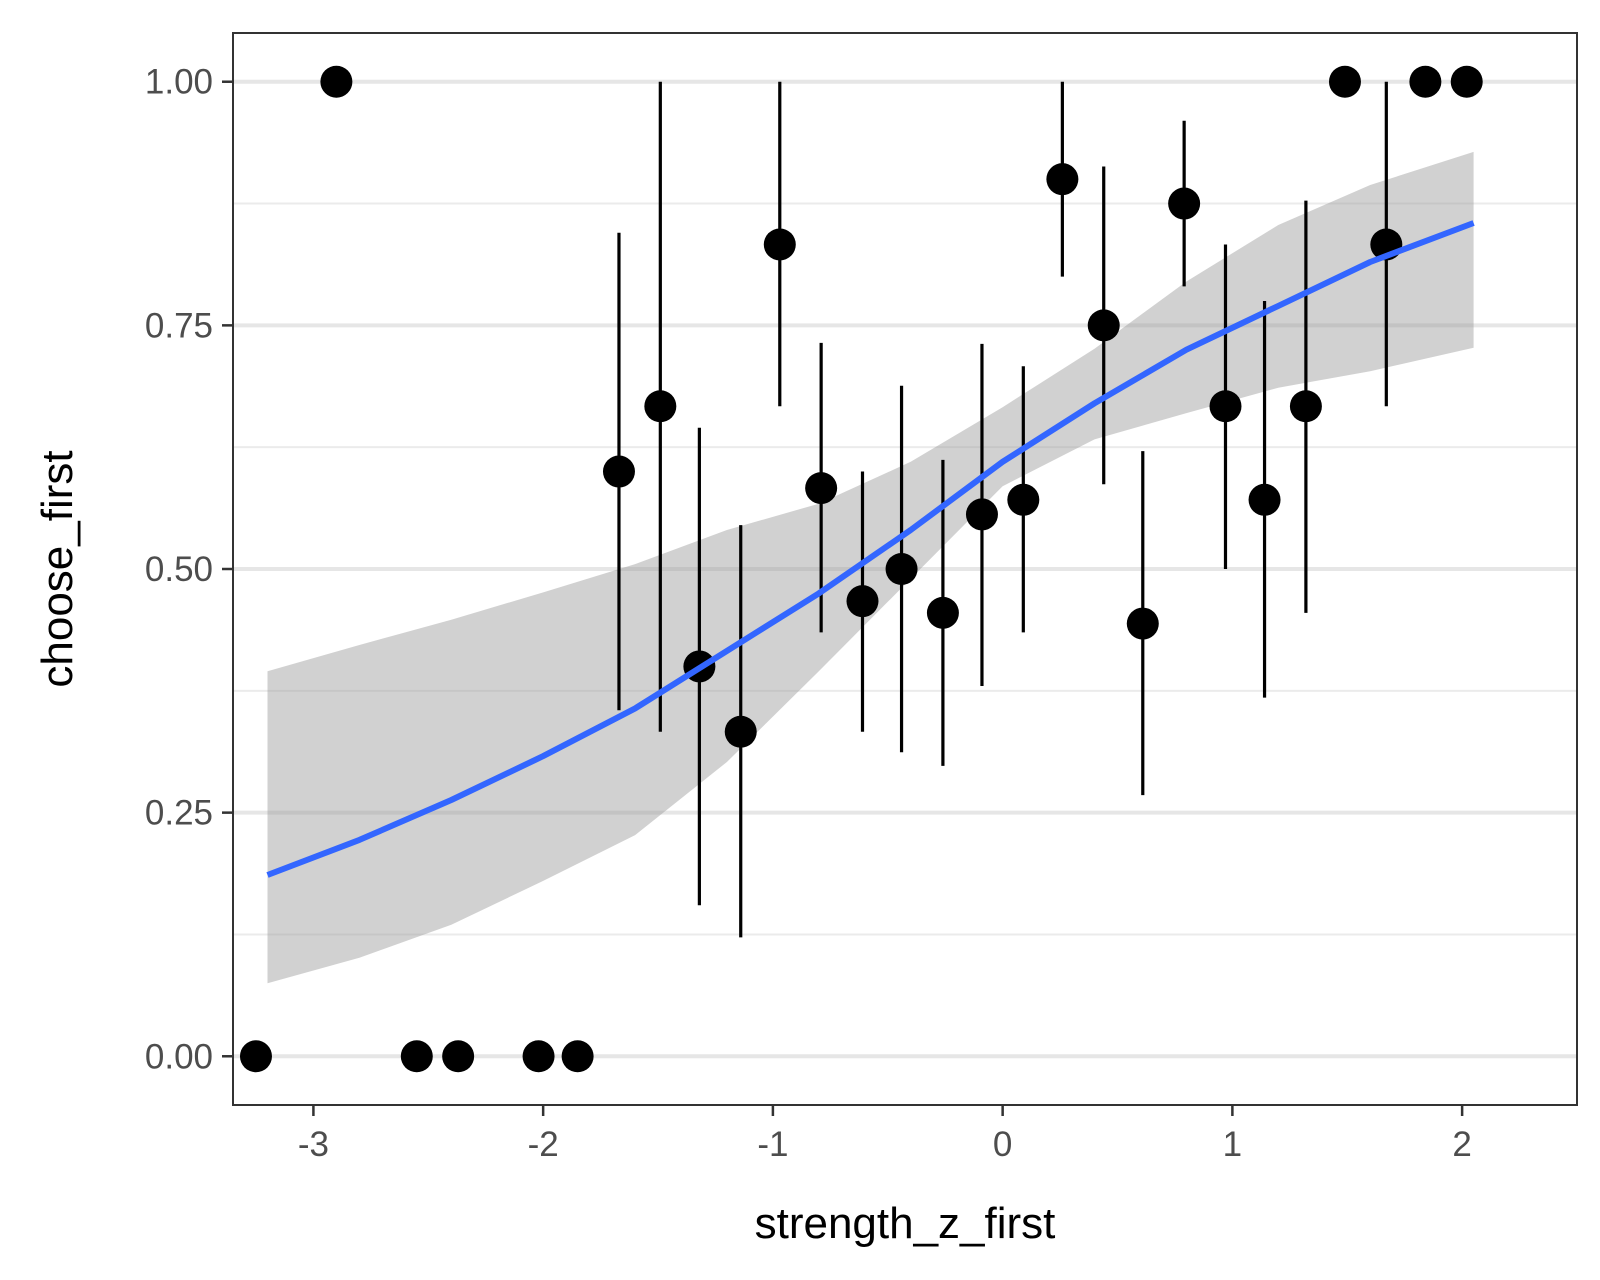  I want to click on x-axis-title: strength_z_first, so click(905, 1223).